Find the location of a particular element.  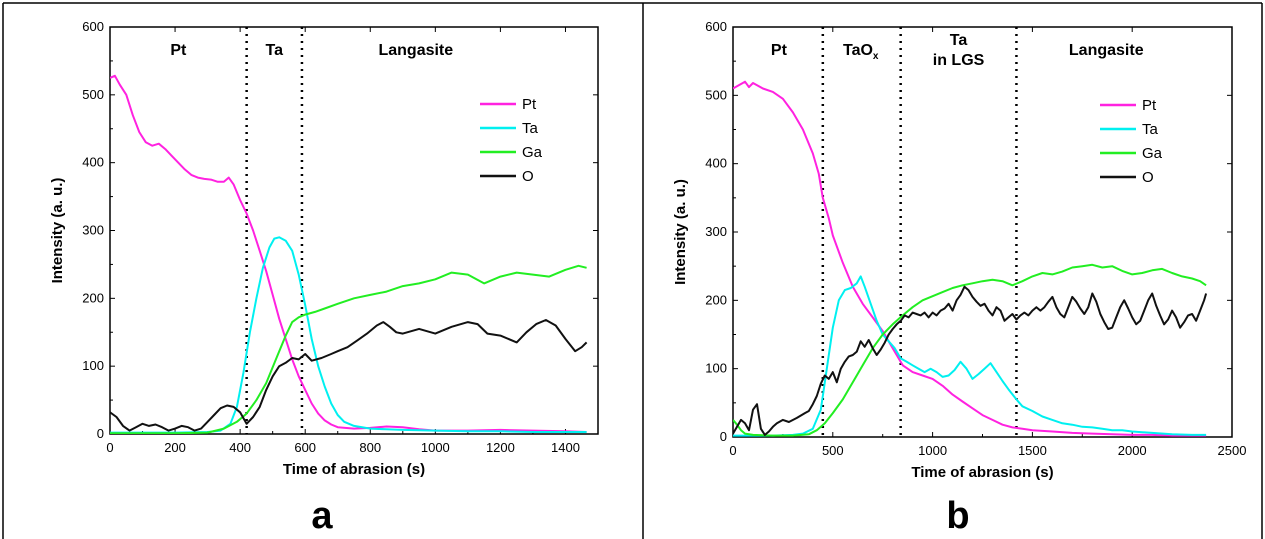

x-tick-label: 400 is located at coordinates (240, 447).